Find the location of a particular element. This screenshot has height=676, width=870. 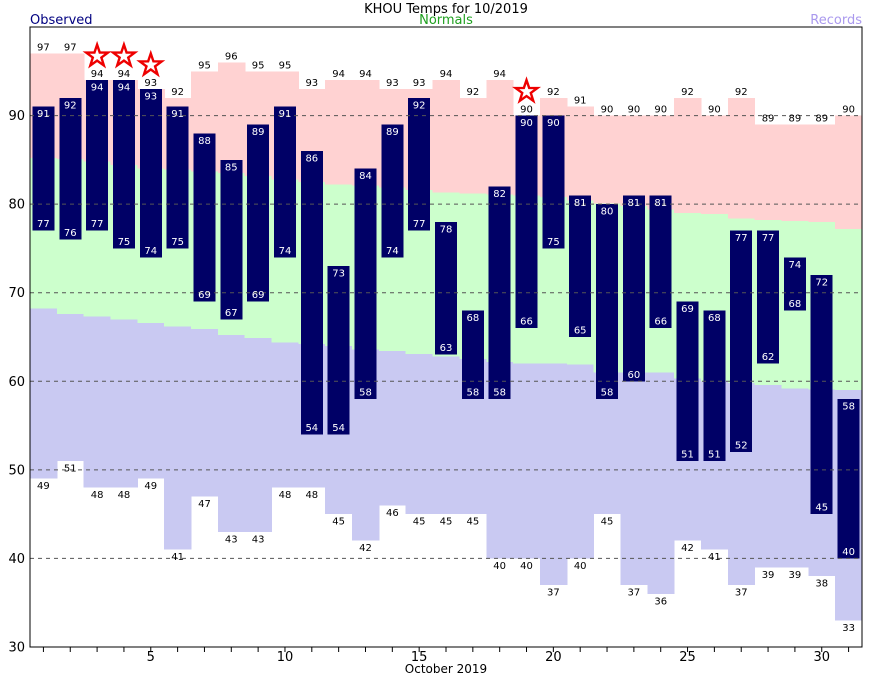

record-high-label-day23: 90 is located at coordinates (634, 110).